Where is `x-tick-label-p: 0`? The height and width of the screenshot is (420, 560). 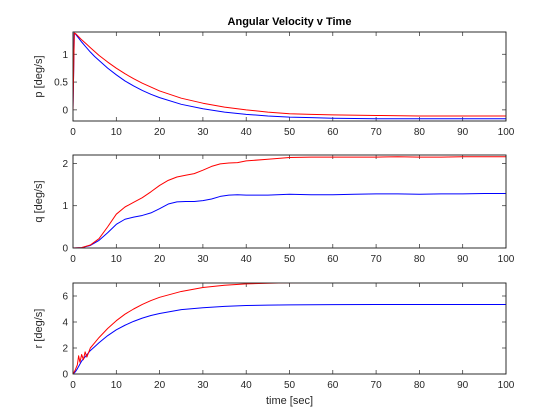 x-tick-label-p: 0 is located at coordinates (73, 132).